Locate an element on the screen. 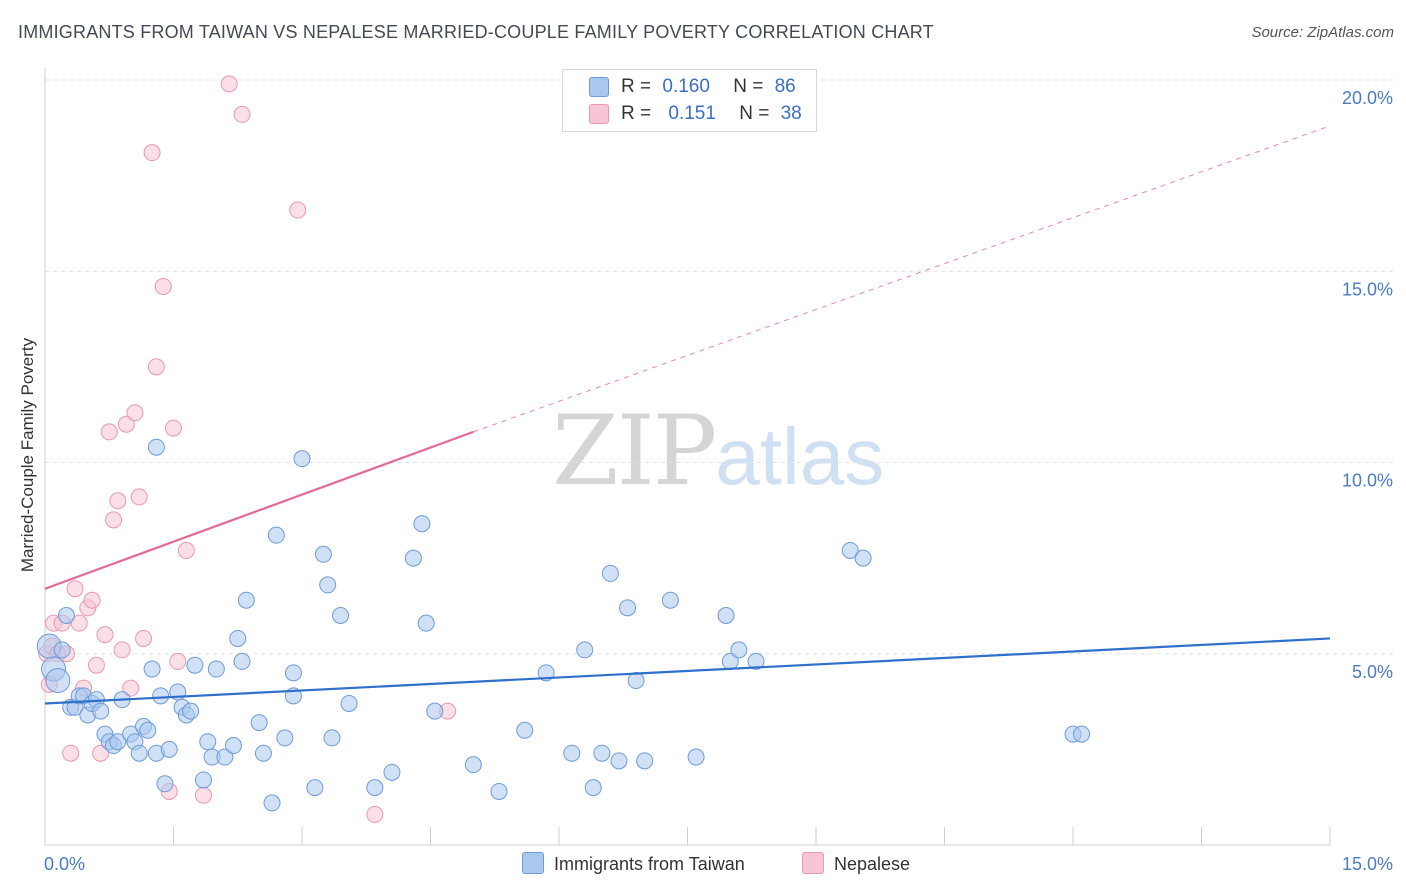 The width and height of the screenshot is (1406, 892). legend-text-nepalese: R = 0.151 N = 38 is located at coordinates (711, 114).